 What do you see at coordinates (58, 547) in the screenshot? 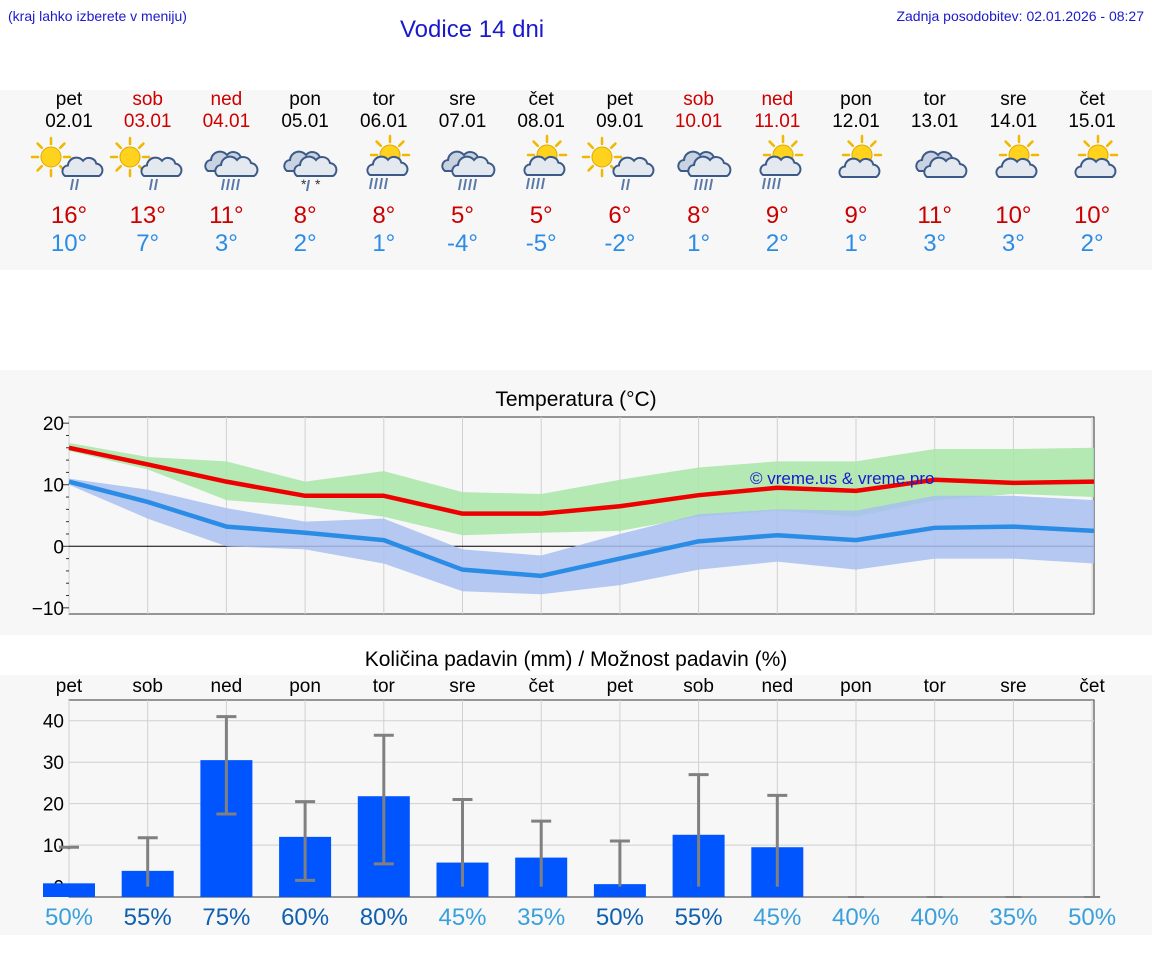
I see `y-tick-label: 0` at bounding box center [58, 547].